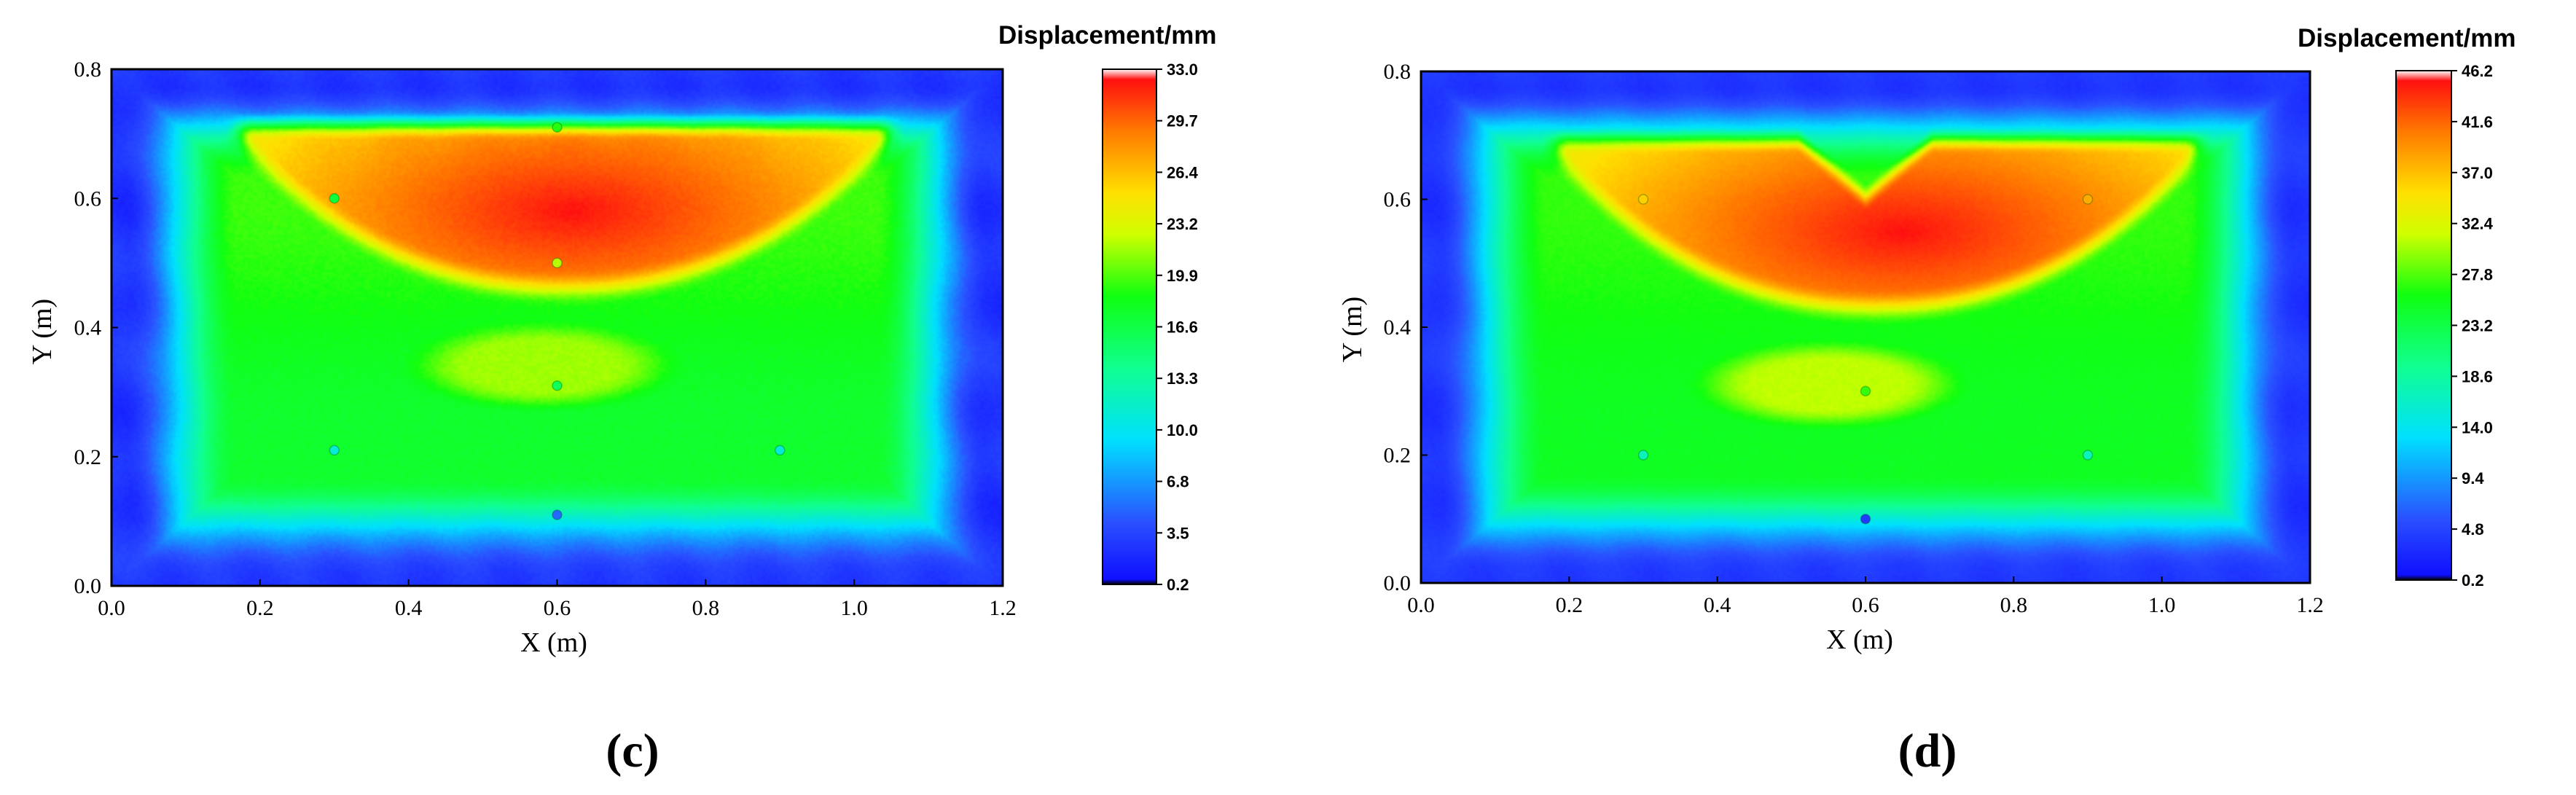  What do you see at coordinates (632, 751) in the screenshot?
I see `panel-label: (c)` at bounding box center [632, 751].